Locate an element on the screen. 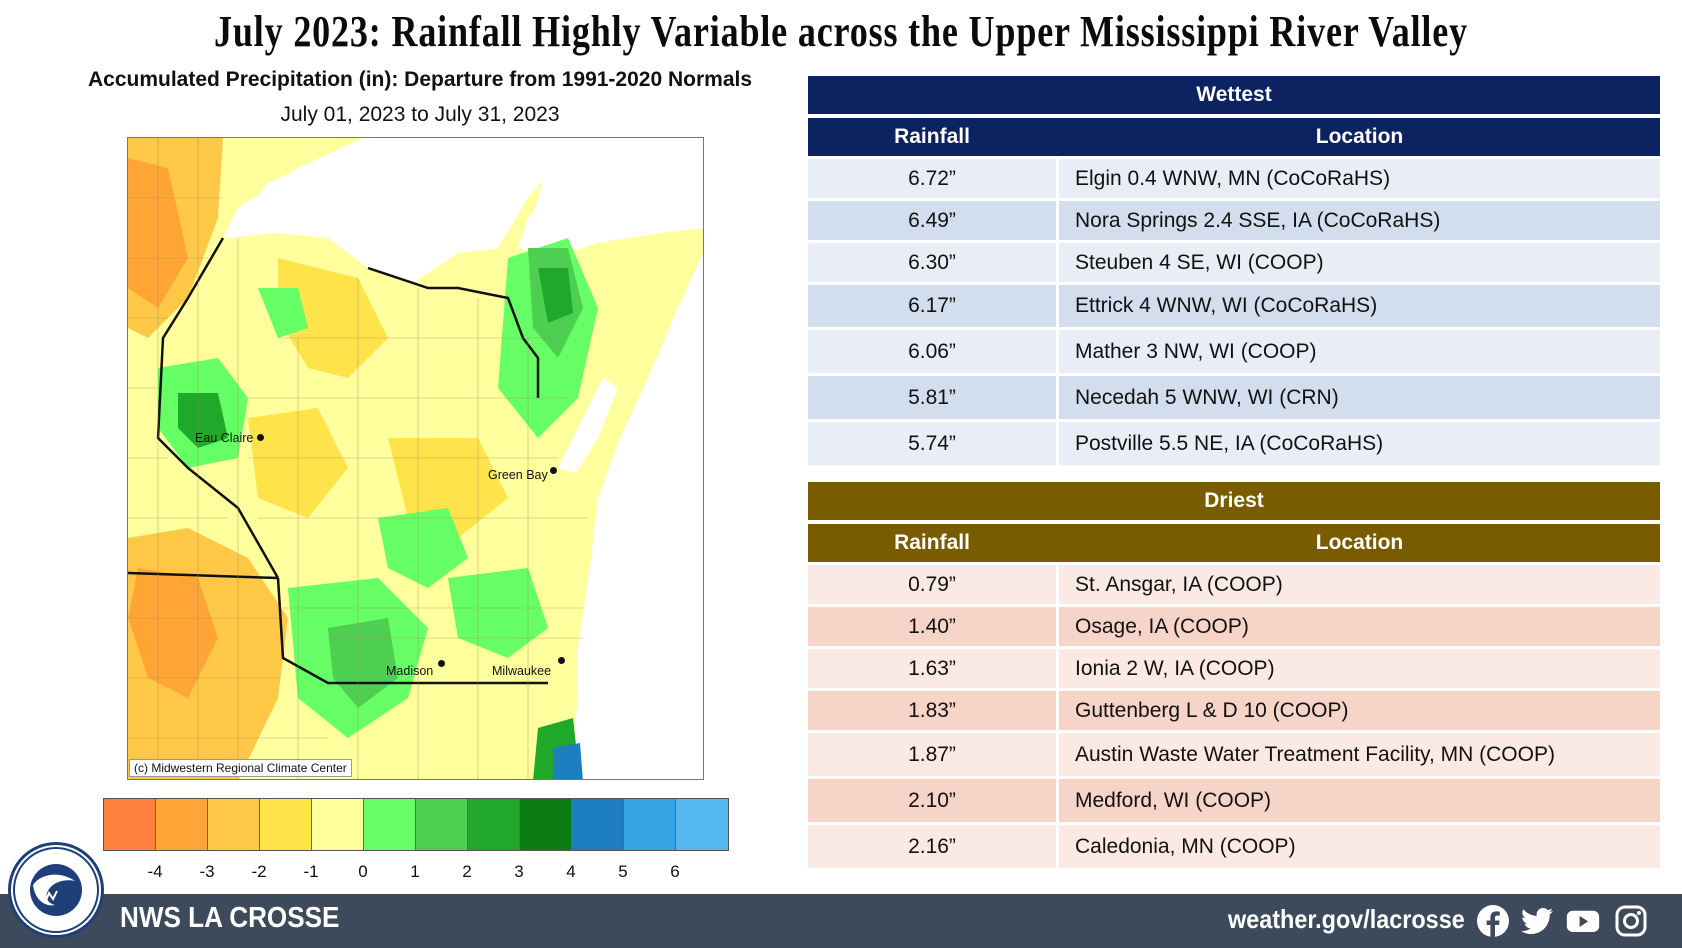 The image size is (1682, 948). twitter-icon is located at coordinates (1537, 921).